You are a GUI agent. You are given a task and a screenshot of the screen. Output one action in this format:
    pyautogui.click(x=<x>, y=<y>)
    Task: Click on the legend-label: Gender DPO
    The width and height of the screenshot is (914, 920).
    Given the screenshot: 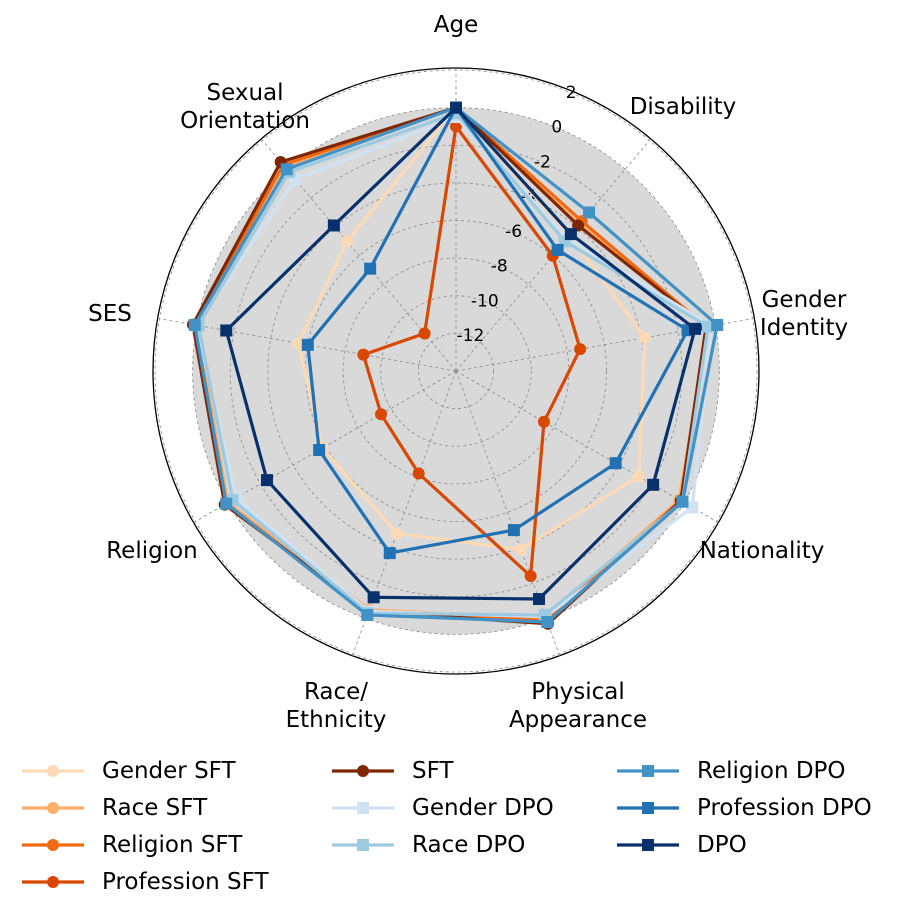 What is the action you would take?
    pyautogui.click(x=483, y=808)
    